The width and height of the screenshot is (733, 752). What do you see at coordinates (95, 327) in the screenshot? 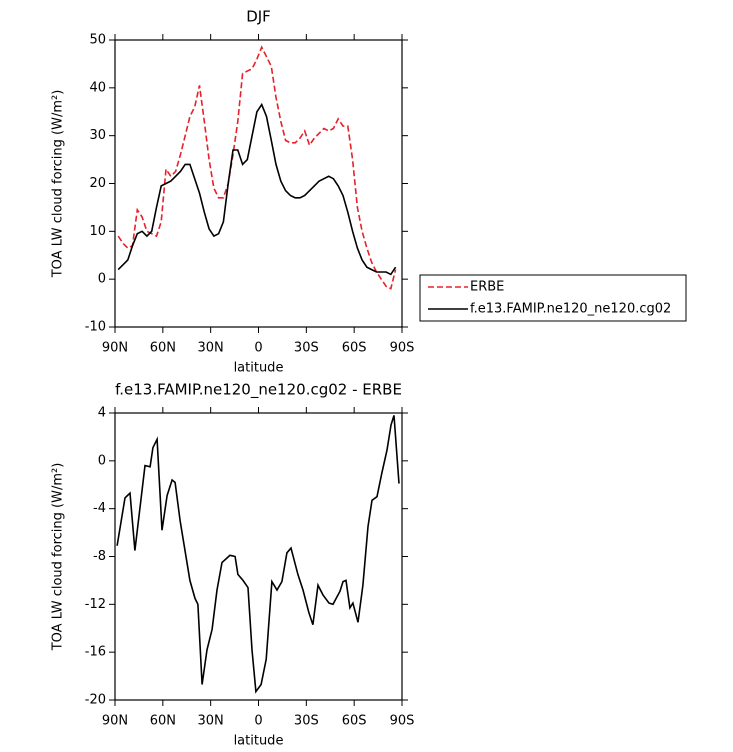
I see `y-tick-label: -10` at bounding box center [95, 327].